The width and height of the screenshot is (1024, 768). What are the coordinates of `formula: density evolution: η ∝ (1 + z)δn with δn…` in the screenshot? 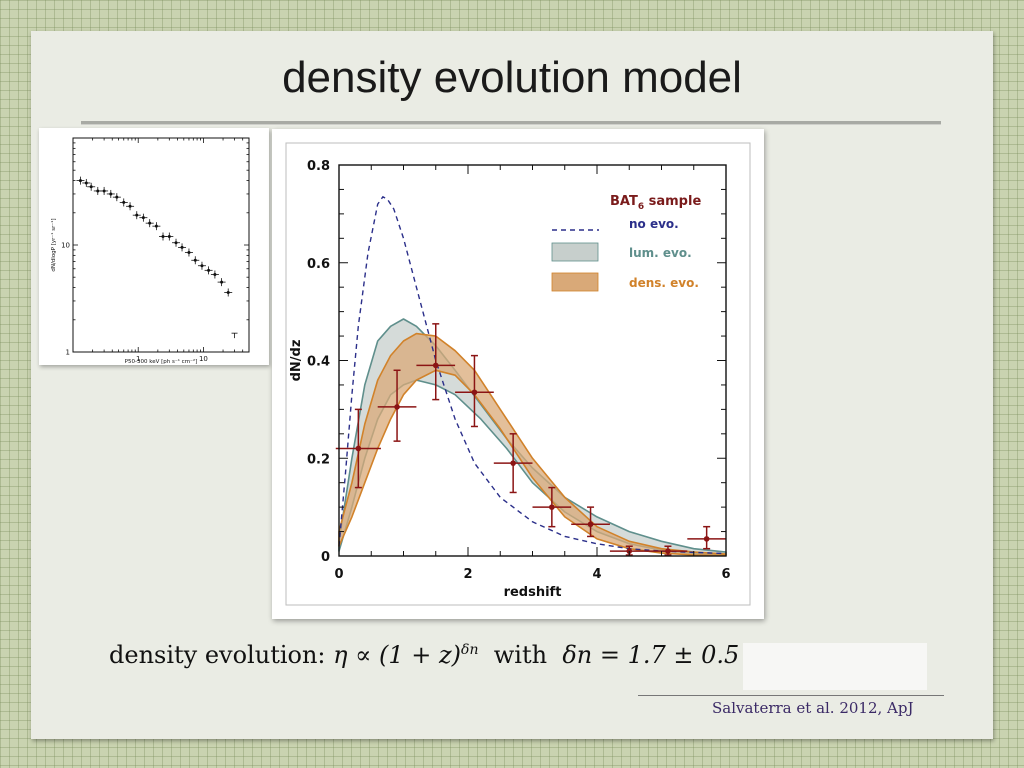 It's located at (429, 666).